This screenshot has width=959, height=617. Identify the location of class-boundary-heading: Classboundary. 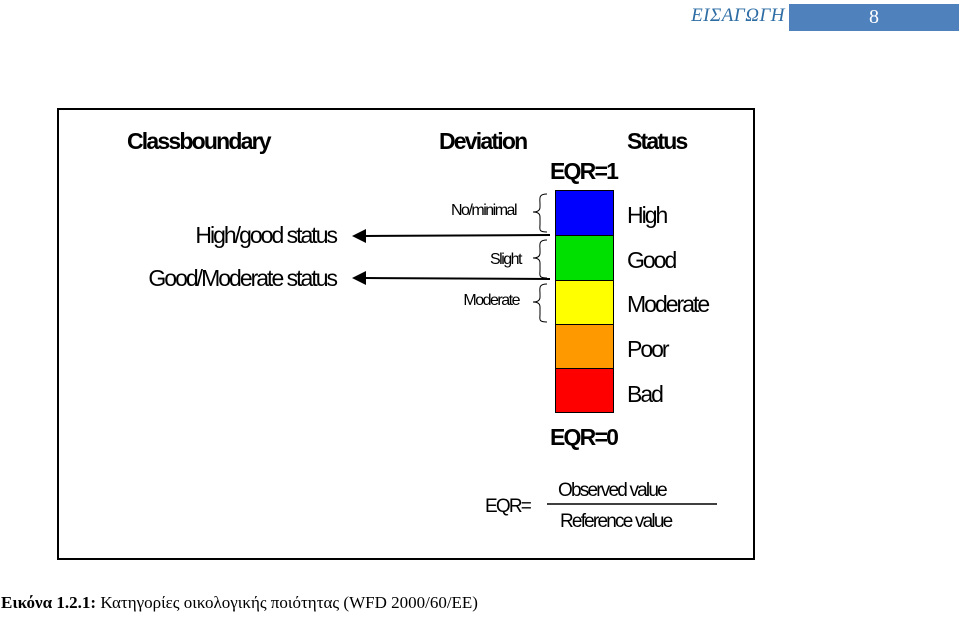
(199, 141).